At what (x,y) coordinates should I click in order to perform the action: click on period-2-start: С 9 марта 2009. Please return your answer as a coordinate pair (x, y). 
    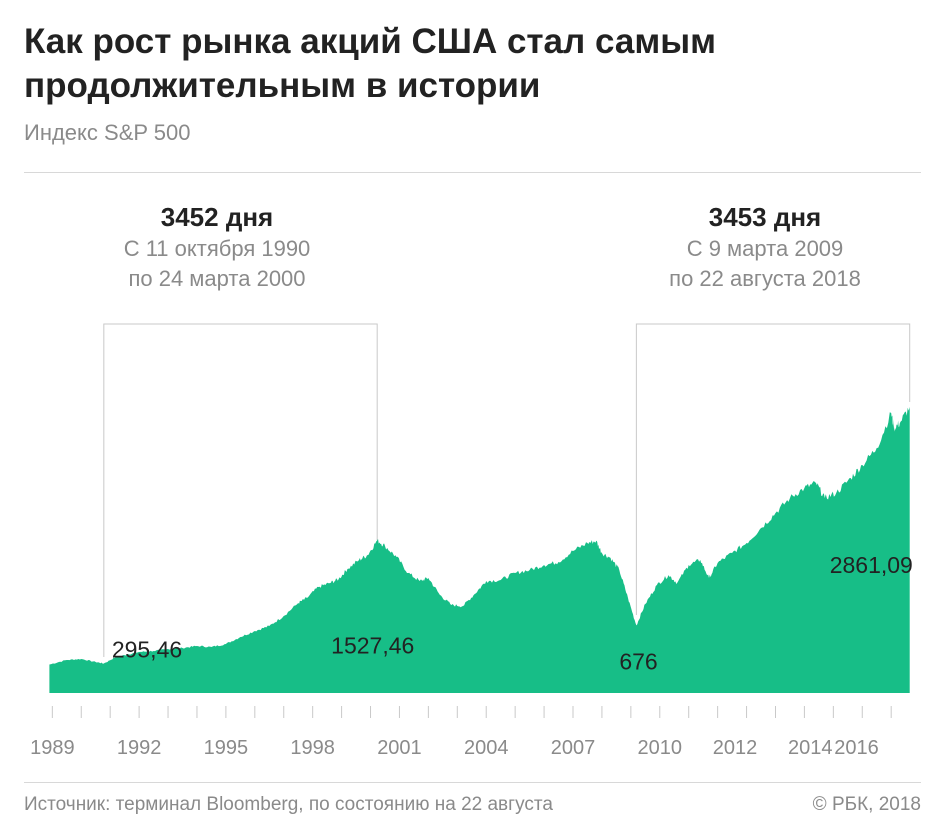
    Looking at the image, I should click on (765, 248).